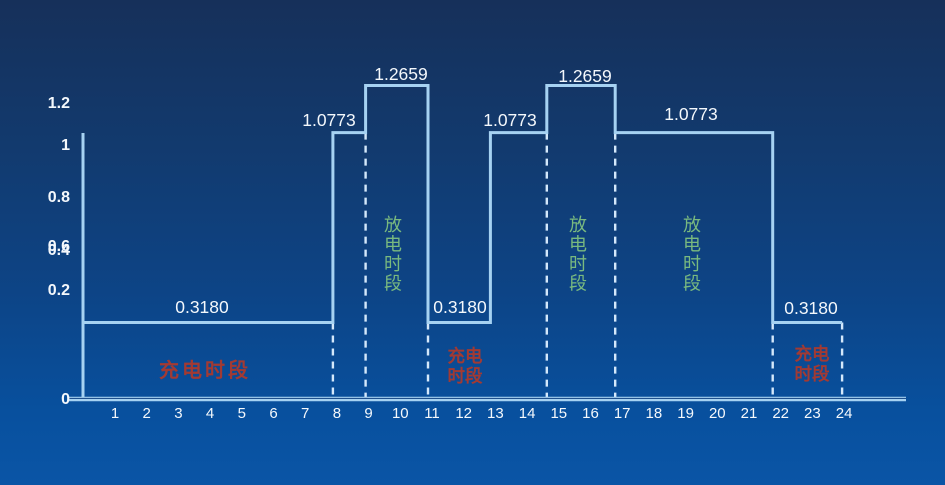 This screenshot has width=945, height=485. I want to click on y-tick-label: 0.4, so click(59, 250).